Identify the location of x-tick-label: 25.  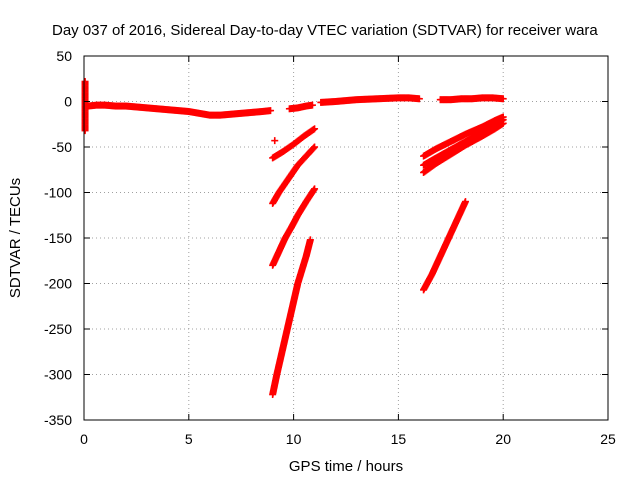
(608, 439).